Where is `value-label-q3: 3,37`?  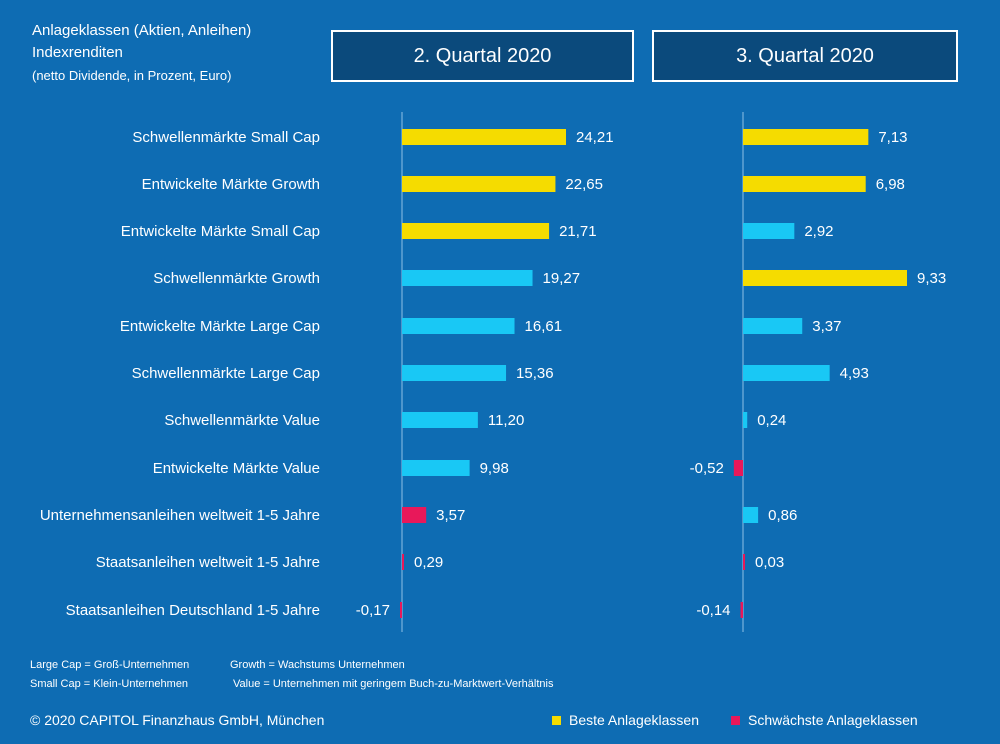 value-label-q3: 3,37 is located at coordinates (826, 326).